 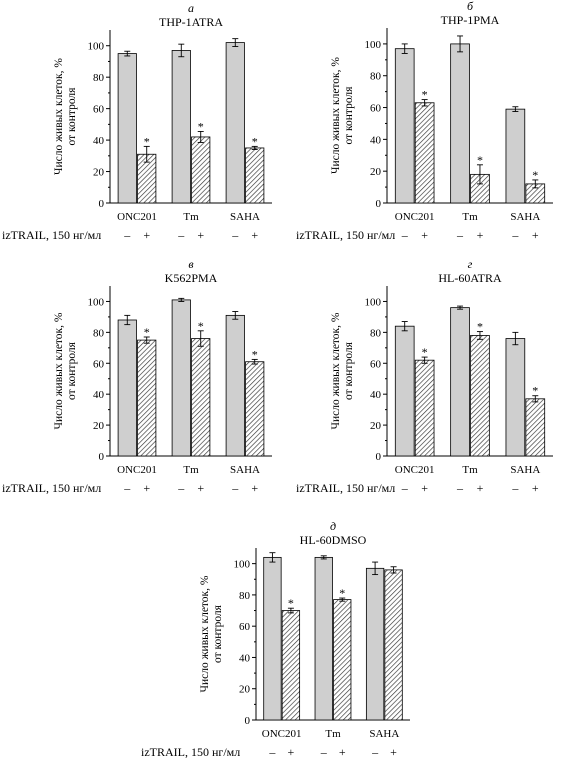 I want to click on chart-title: THP-1ATRA, so click(x=191, y=22).